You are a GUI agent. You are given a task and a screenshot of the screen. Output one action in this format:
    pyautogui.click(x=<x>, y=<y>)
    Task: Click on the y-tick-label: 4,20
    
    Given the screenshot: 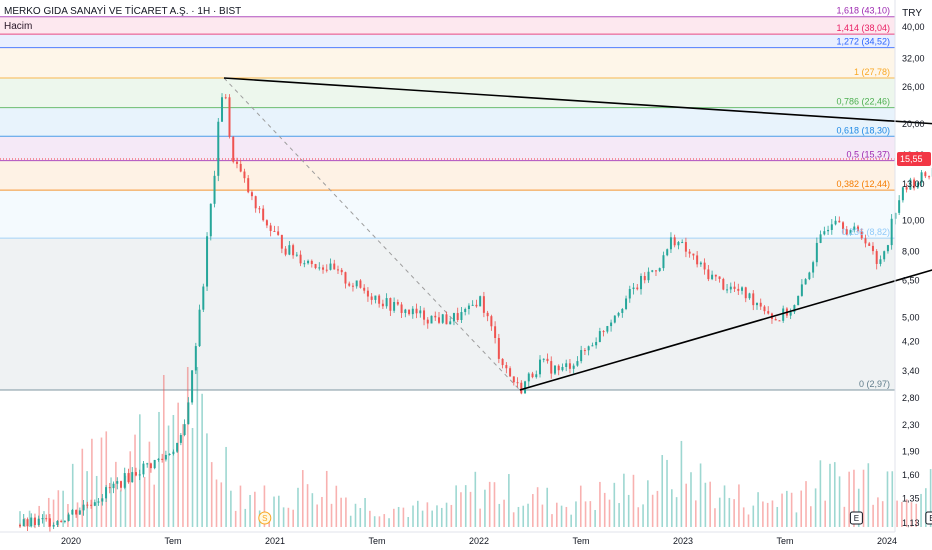 What is the action you would take?
    pyautogui.click(x=911, y=342)
    